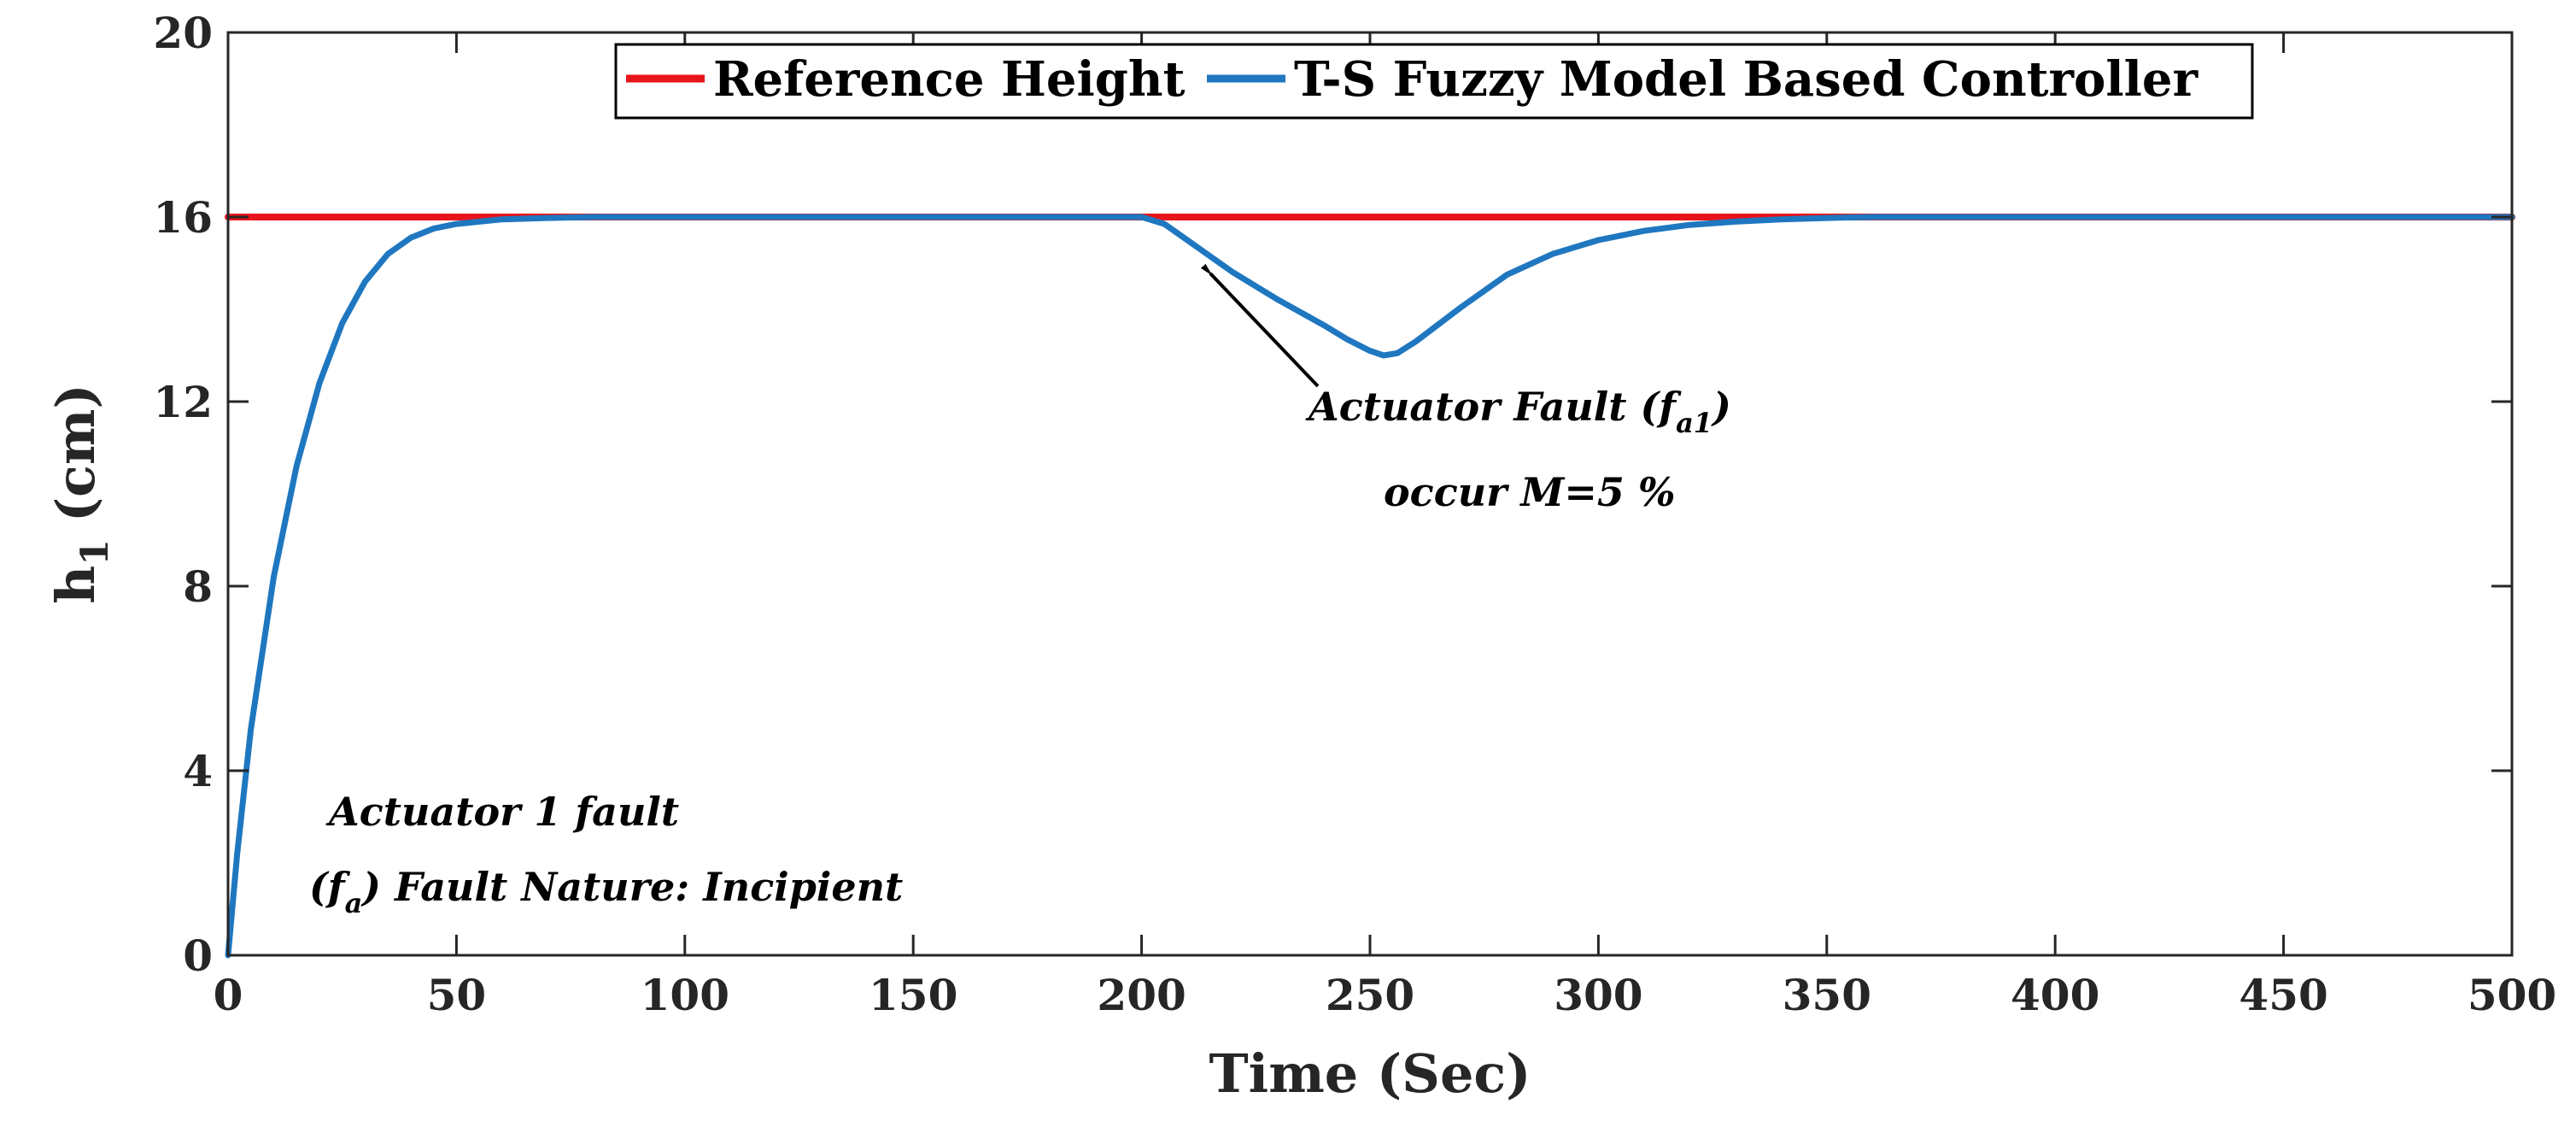 Image resolution: width=2576 pixels, height=1127 pixels. Describe the element at coordinates (1370, 995) in the screenshot. I see `x-tick-label: 250` at that location.